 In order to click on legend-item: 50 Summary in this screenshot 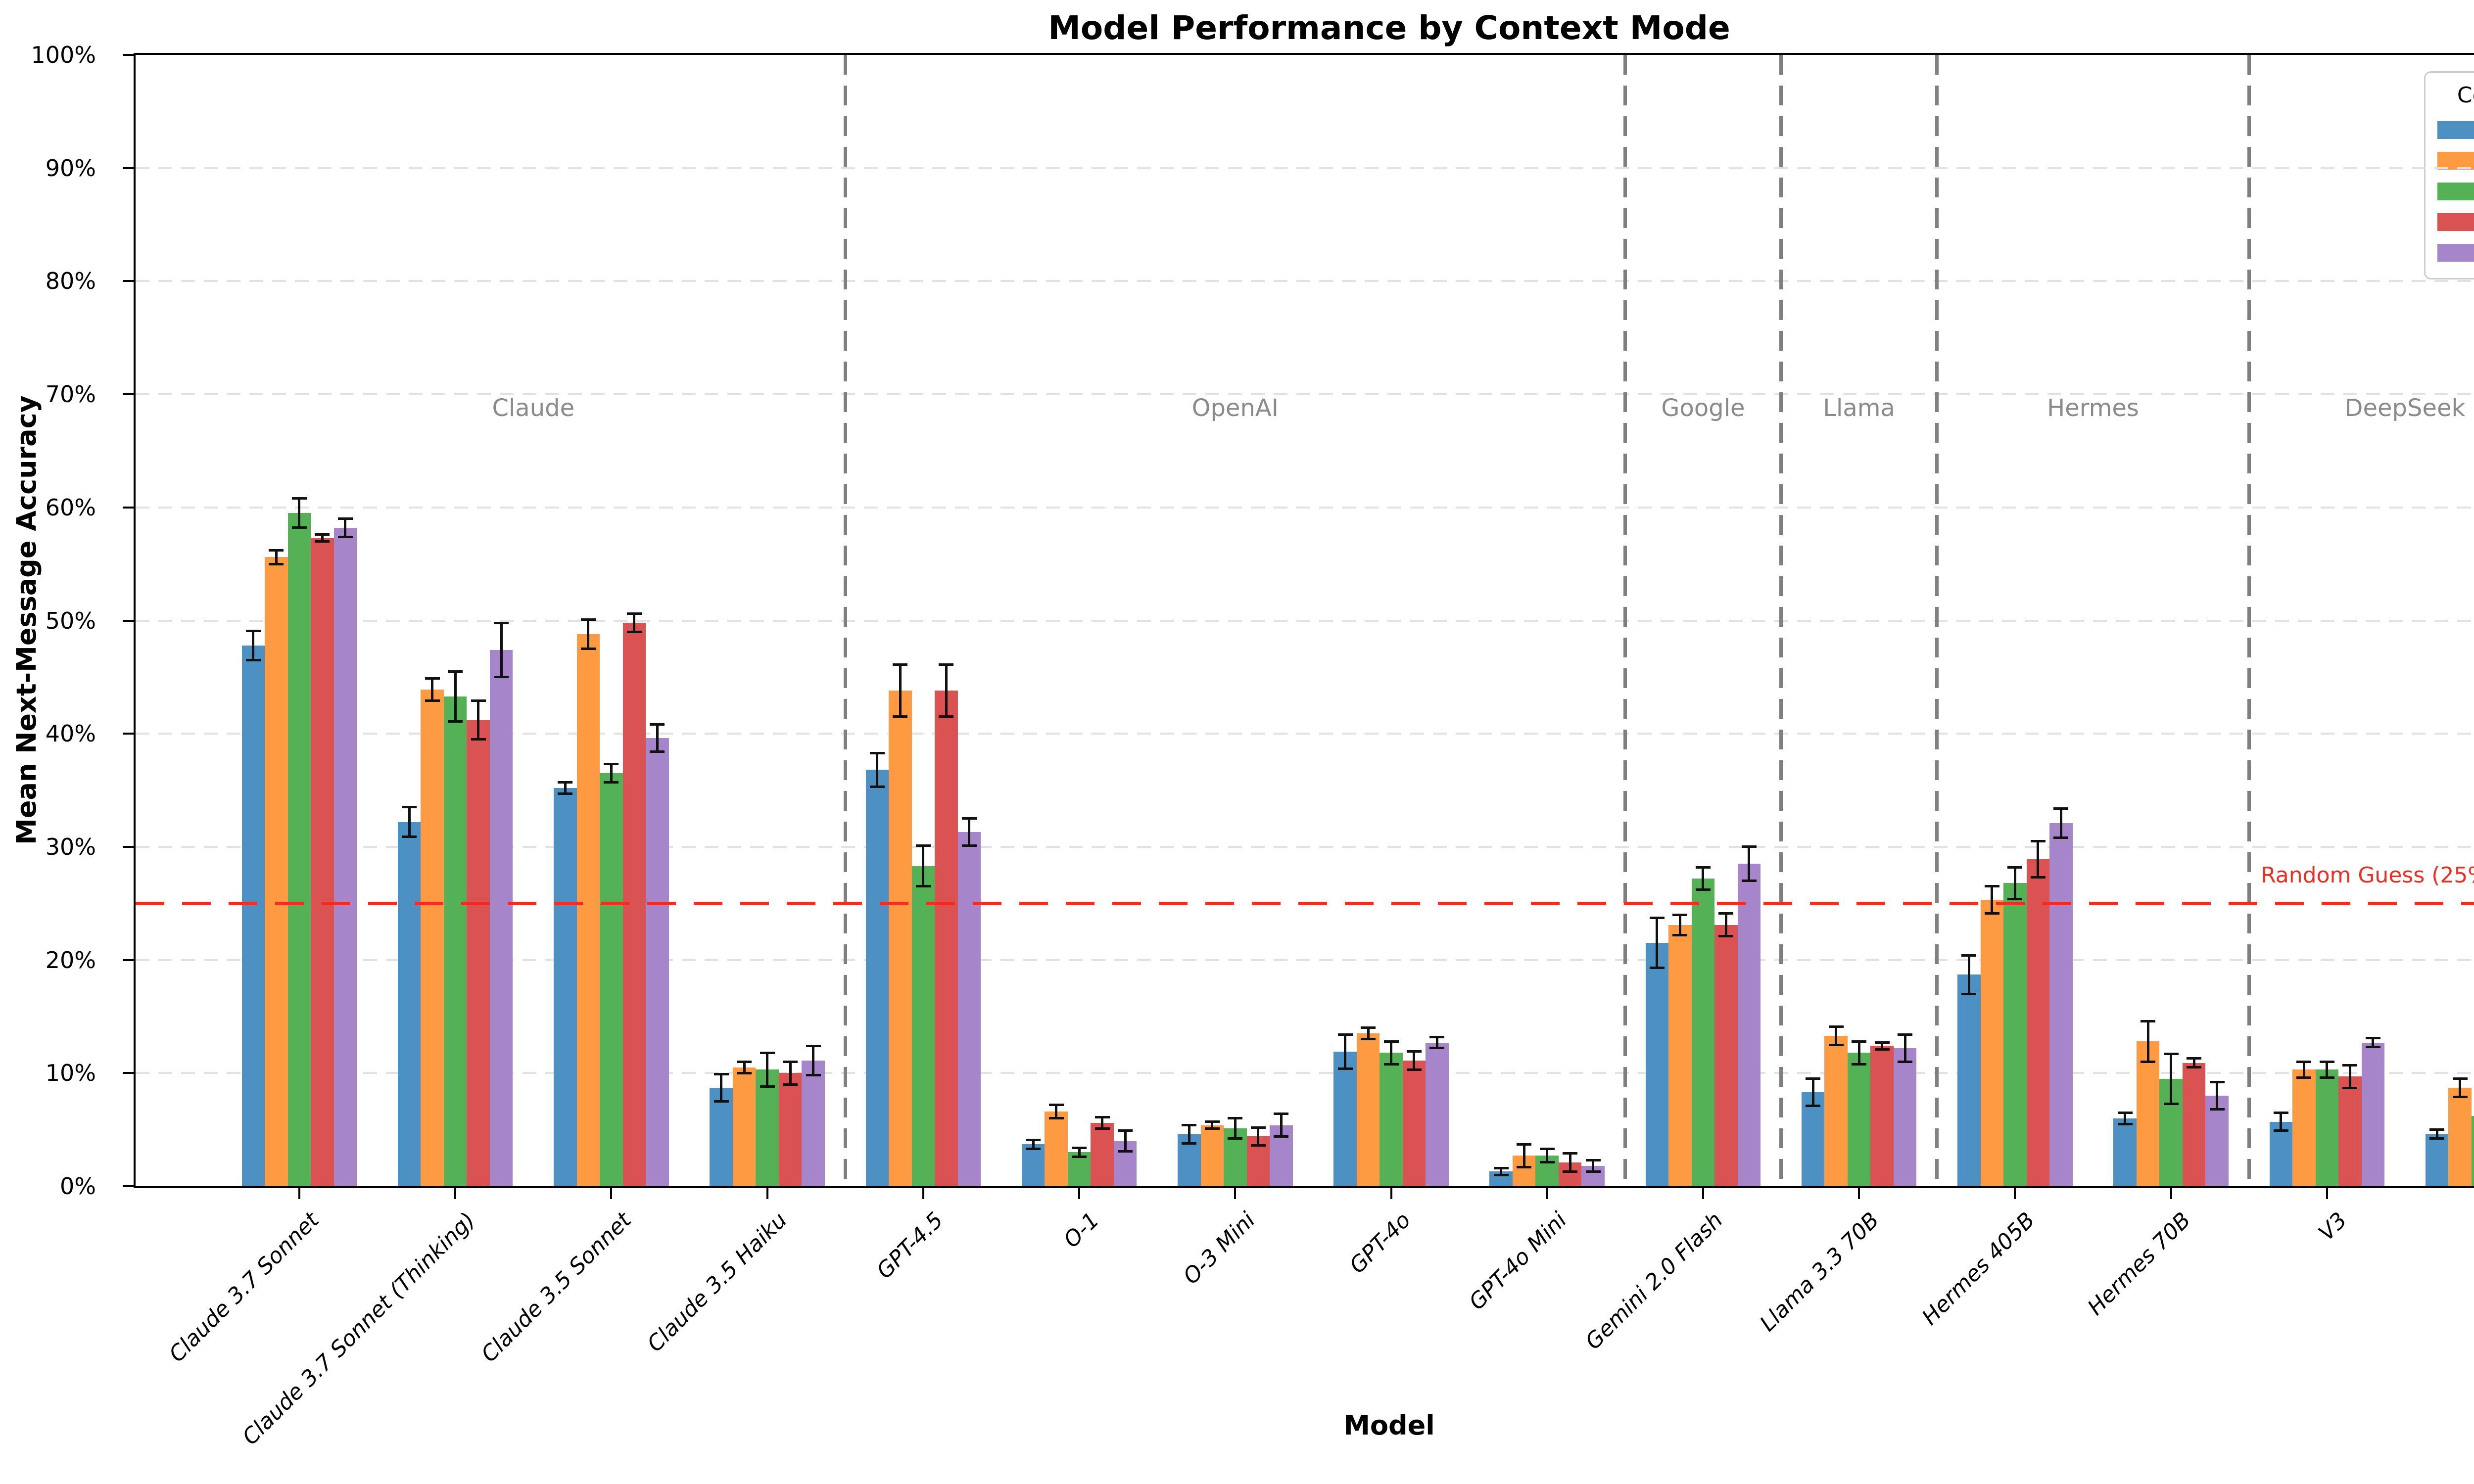, I will do `click(2455, 191)`.